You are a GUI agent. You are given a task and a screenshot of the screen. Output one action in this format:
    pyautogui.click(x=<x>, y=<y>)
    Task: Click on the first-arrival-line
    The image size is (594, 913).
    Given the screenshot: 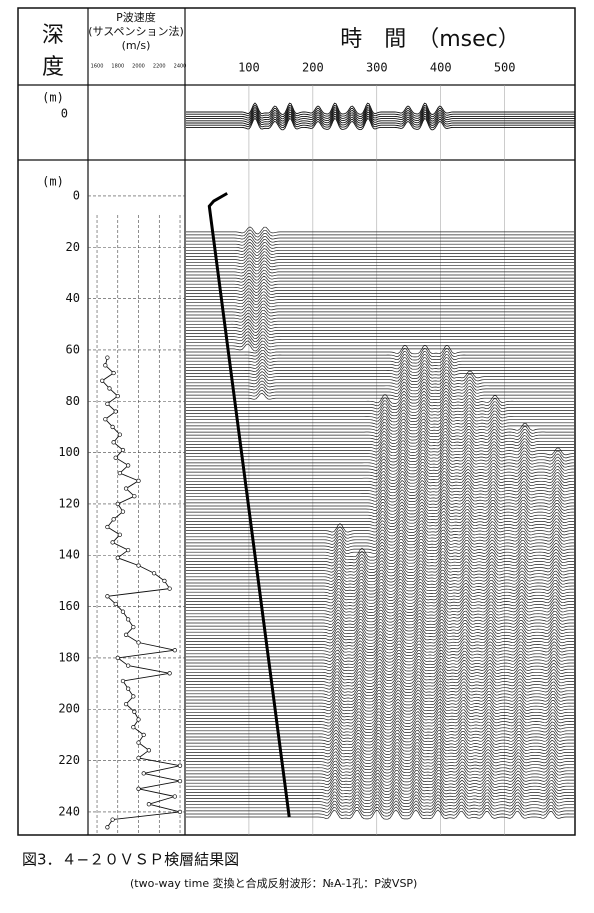 What is the action you would take?
    pyautogui.click(x=249, y=505)
    